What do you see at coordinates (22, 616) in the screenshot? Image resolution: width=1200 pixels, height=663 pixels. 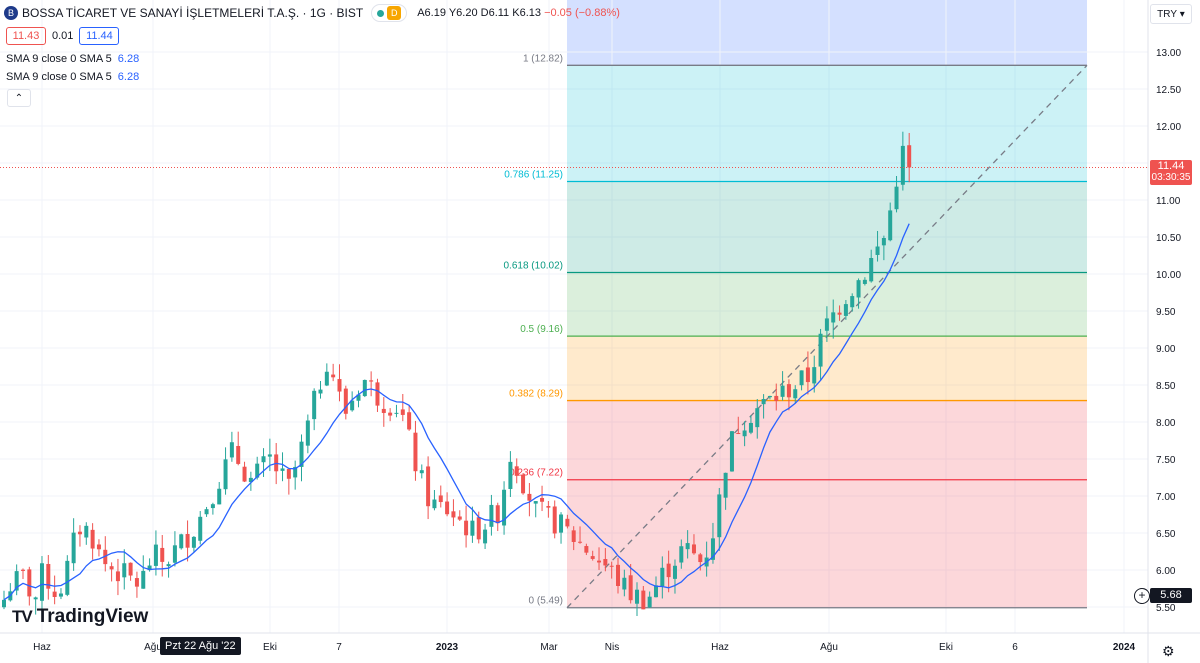 I see `tradingview-logo-icon: TV` at bounding box center [22, 616].